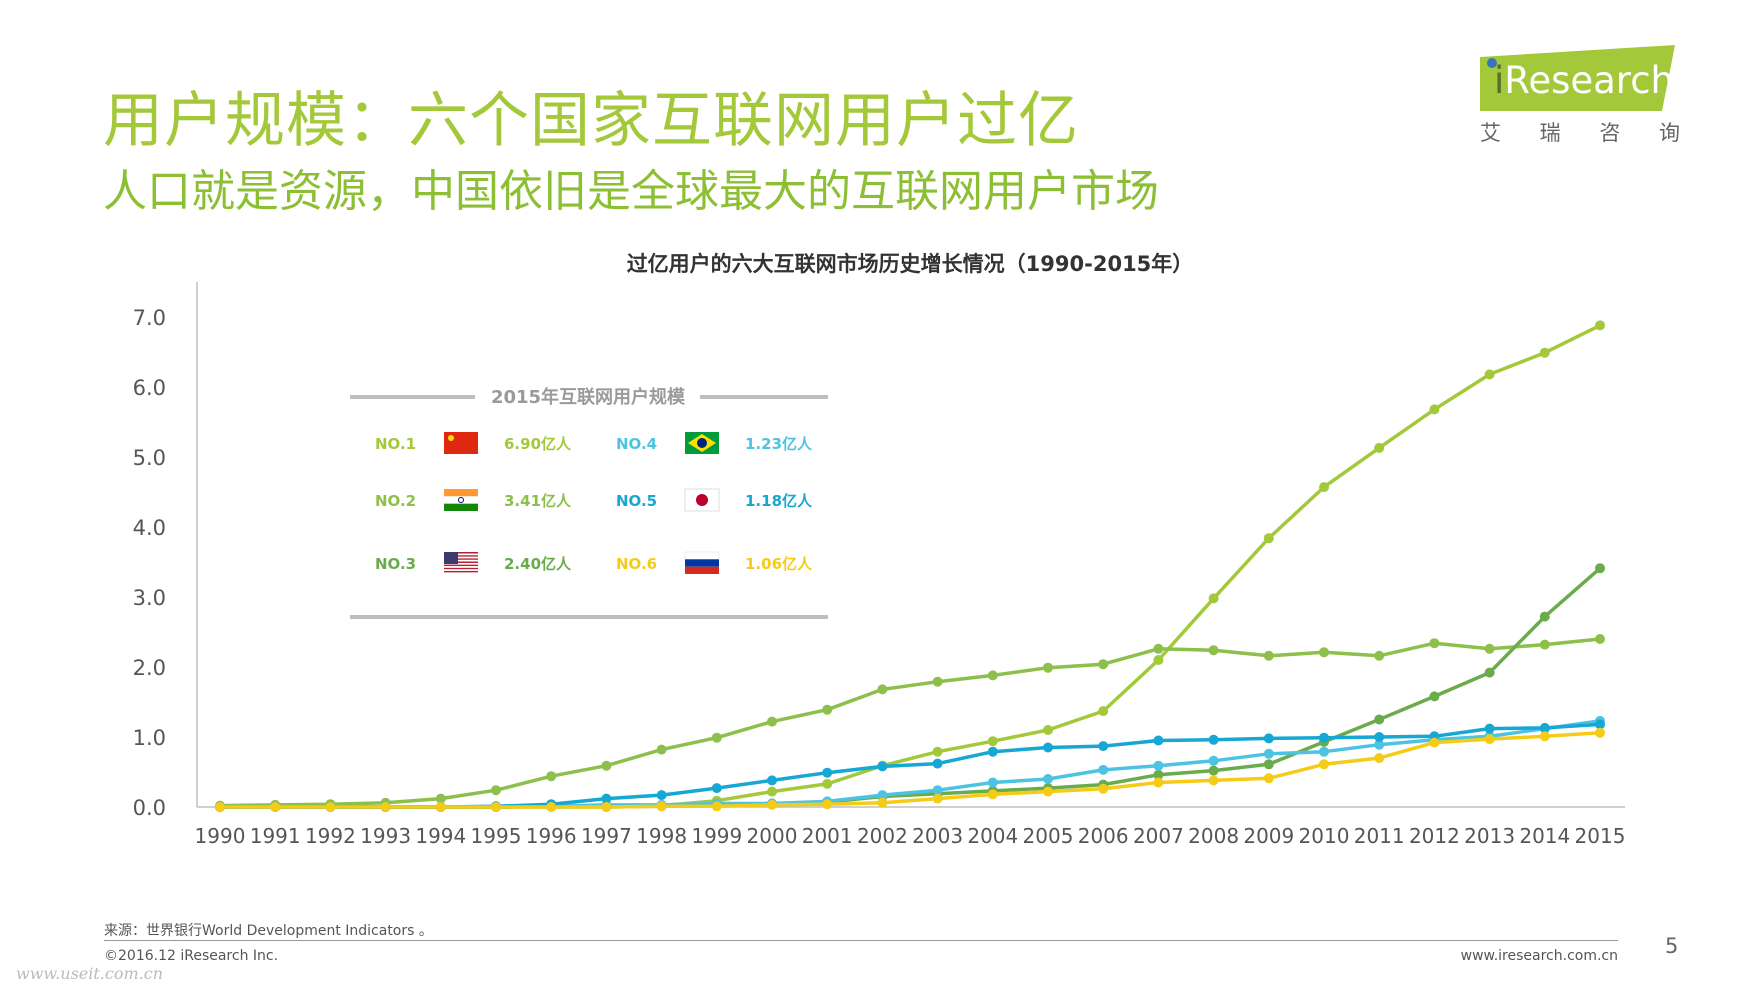  Describe the element at coordinates (538, 444) in the screenshot. I see `legend-value: 6.90亿人` at that location.